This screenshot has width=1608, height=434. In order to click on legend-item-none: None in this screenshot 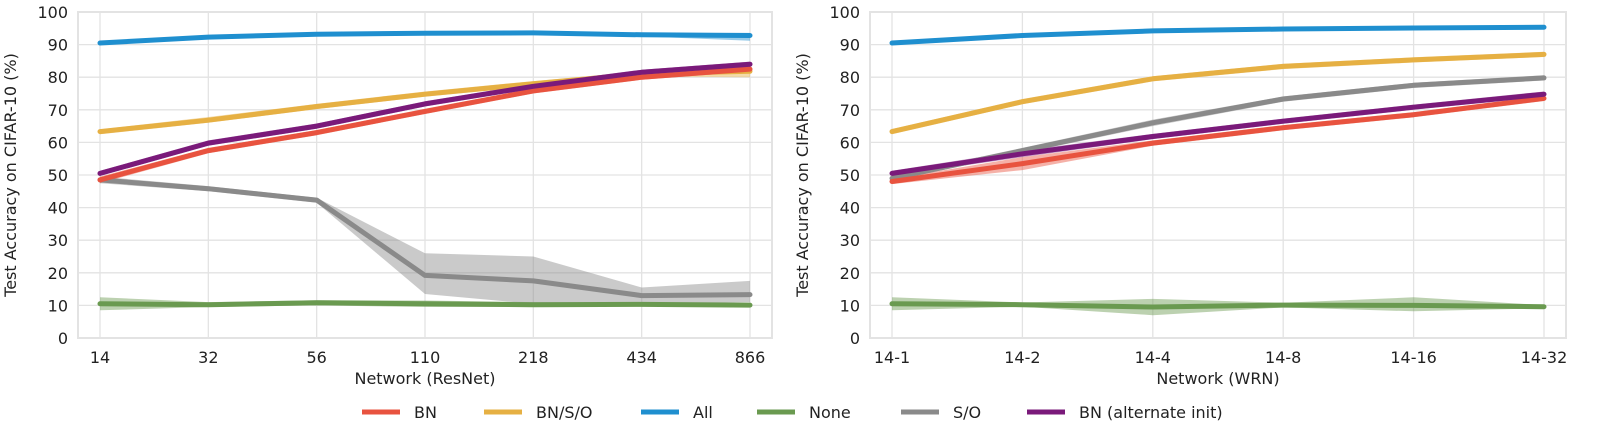, I will do `click(804, 412)`.